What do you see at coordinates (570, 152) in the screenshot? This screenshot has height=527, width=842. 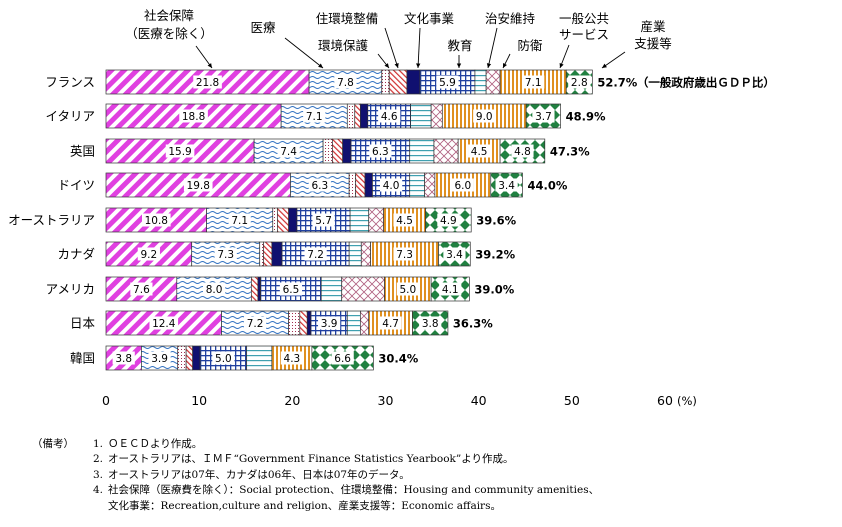 I see `total-label: 47.3%` at bounding box center [570, 152].